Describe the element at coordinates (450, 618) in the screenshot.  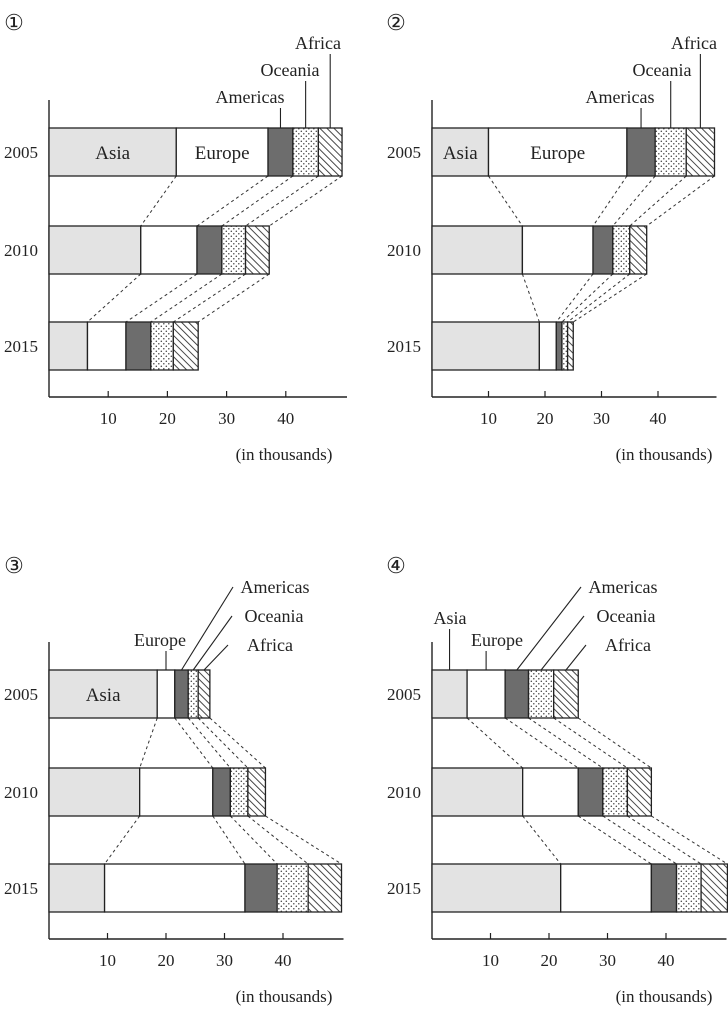
I see `callout-label-asia: Asia` at that location.